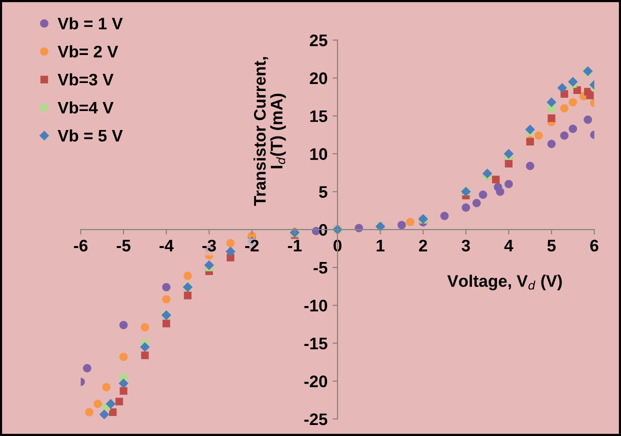  What do you see at coordinates (209, 246) in the screenshot?
I see `x-tick-label: -3` at bounding box center [209, 246].